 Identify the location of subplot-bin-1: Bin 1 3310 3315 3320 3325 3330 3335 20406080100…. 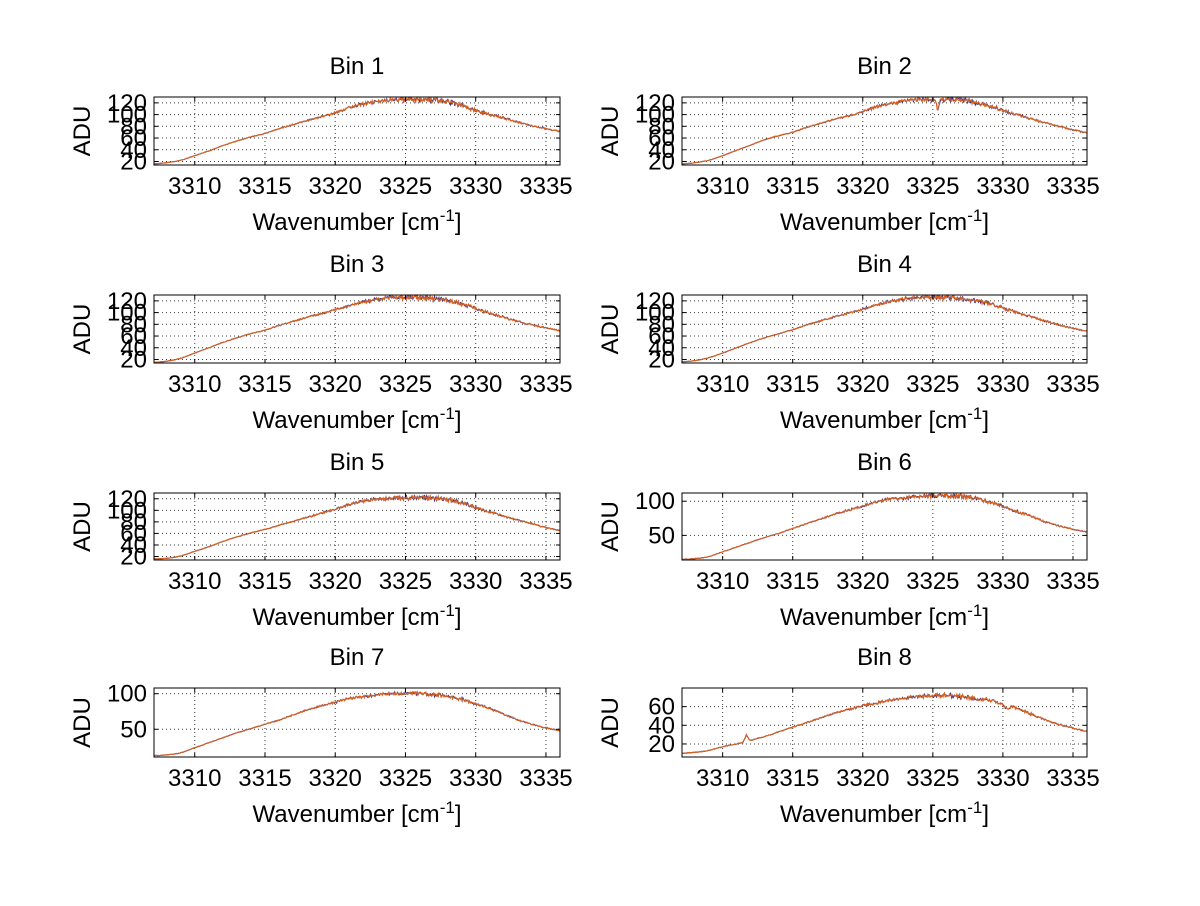
(321, 144).